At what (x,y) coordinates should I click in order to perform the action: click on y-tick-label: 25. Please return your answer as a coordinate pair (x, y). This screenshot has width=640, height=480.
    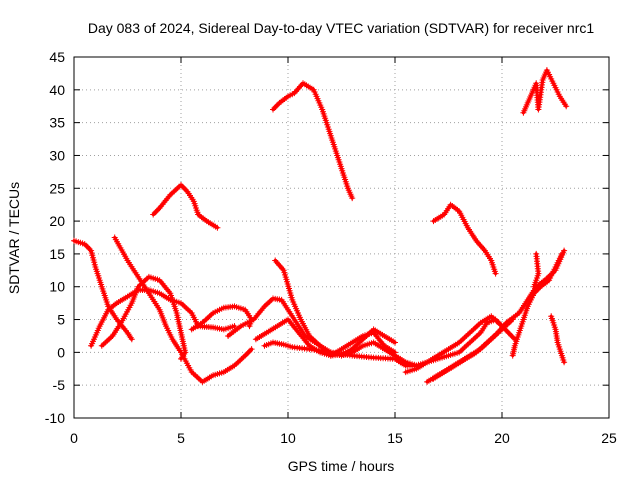
    Looking at the image, I should click on (57, 188).